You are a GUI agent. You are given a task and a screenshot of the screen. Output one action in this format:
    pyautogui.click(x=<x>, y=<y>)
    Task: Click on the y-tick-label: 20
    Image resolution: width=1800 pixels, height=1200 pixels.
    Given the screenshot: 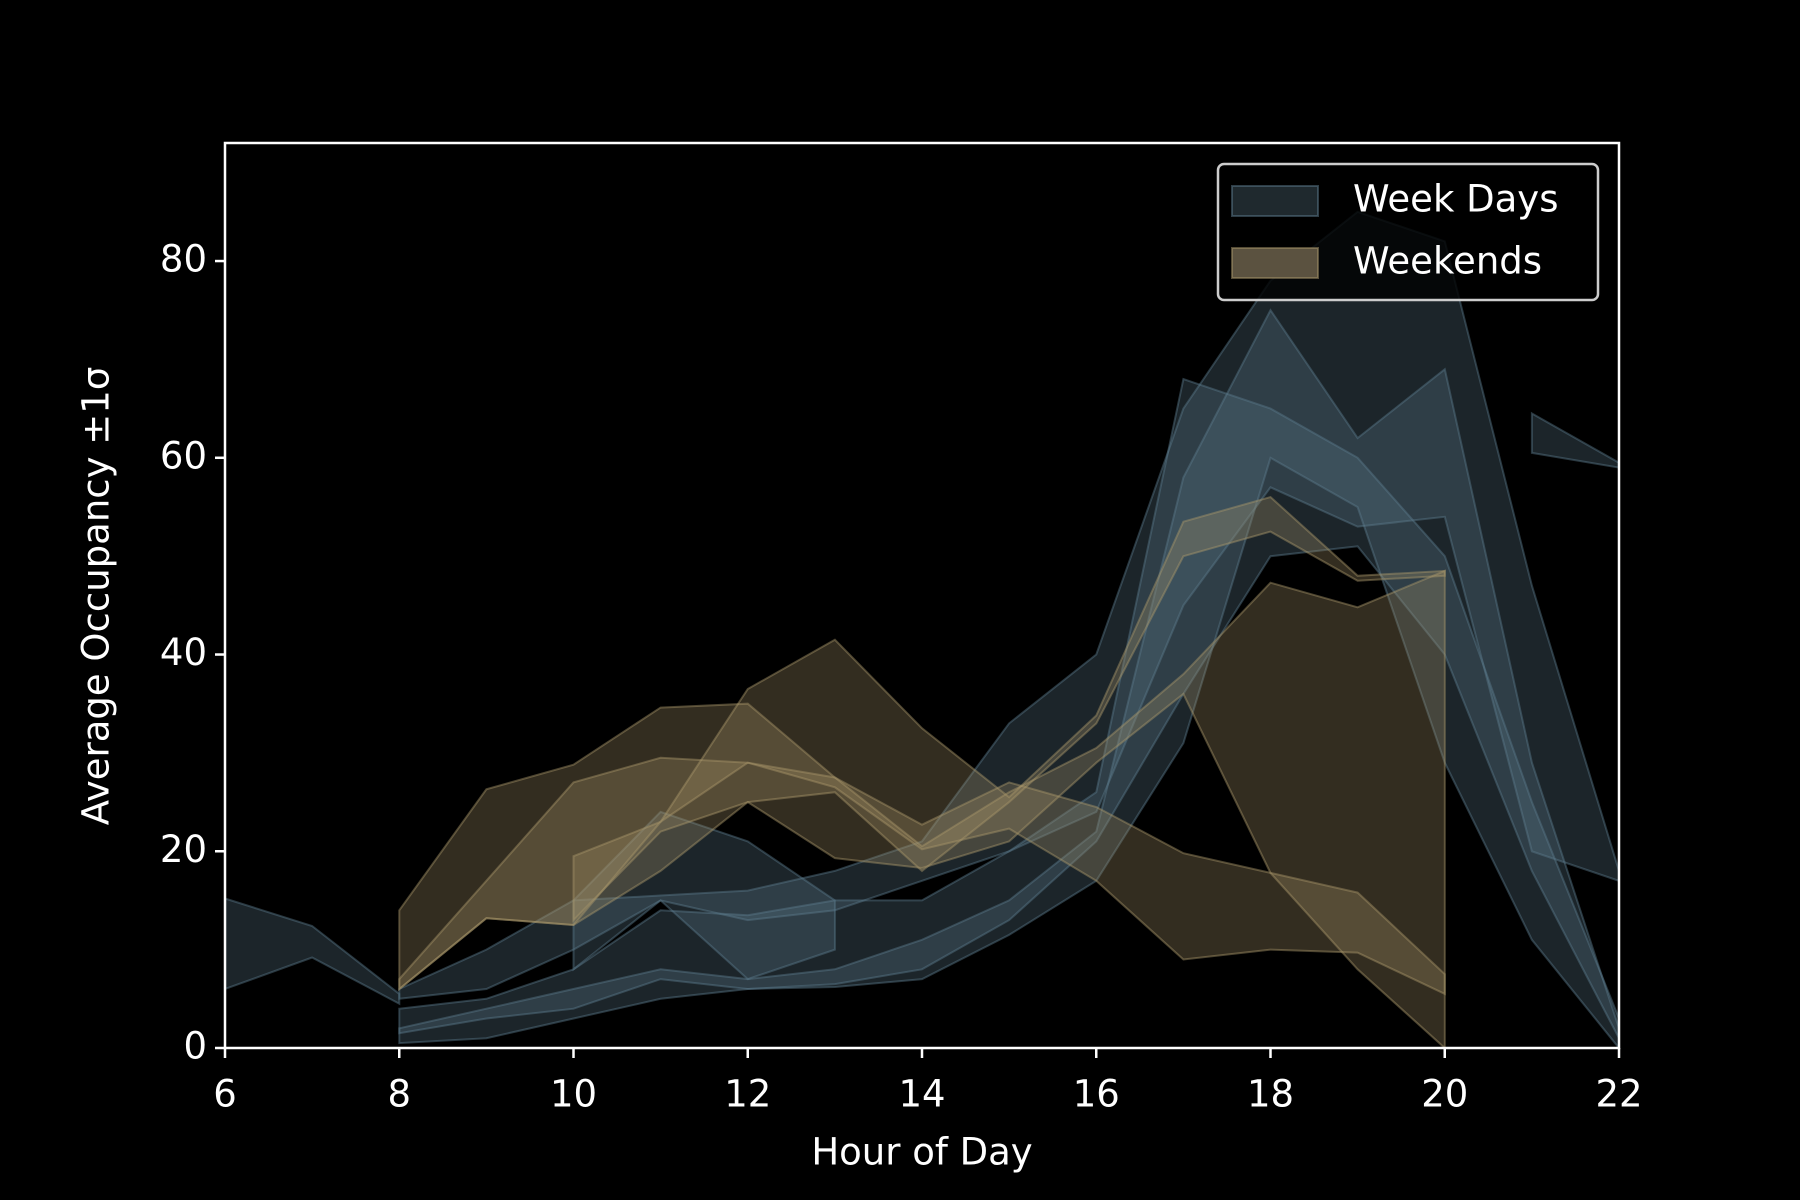 What is the action you would take?
    pyautogui.click(x=183, y=849)
    